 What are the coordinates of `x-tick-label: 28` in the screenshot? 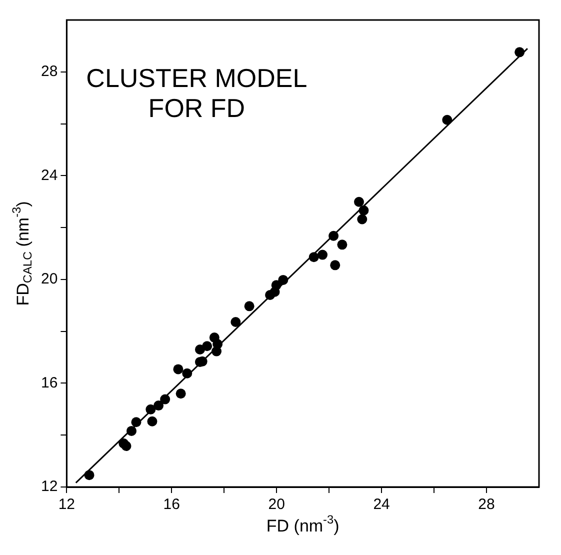 It's located at (486, 505).